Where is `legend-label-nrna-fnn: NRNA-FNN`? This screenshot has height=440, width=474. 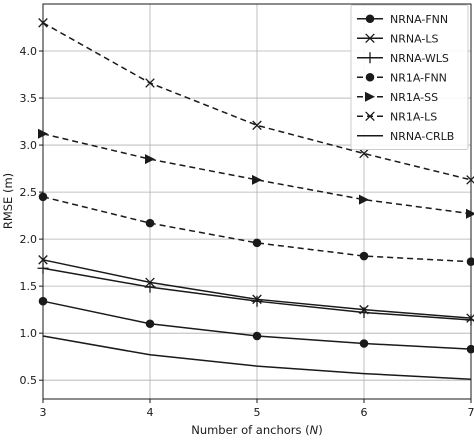 legend-label-nrna-fnn: NRNA-FNN is located at coordinates (419, 19).